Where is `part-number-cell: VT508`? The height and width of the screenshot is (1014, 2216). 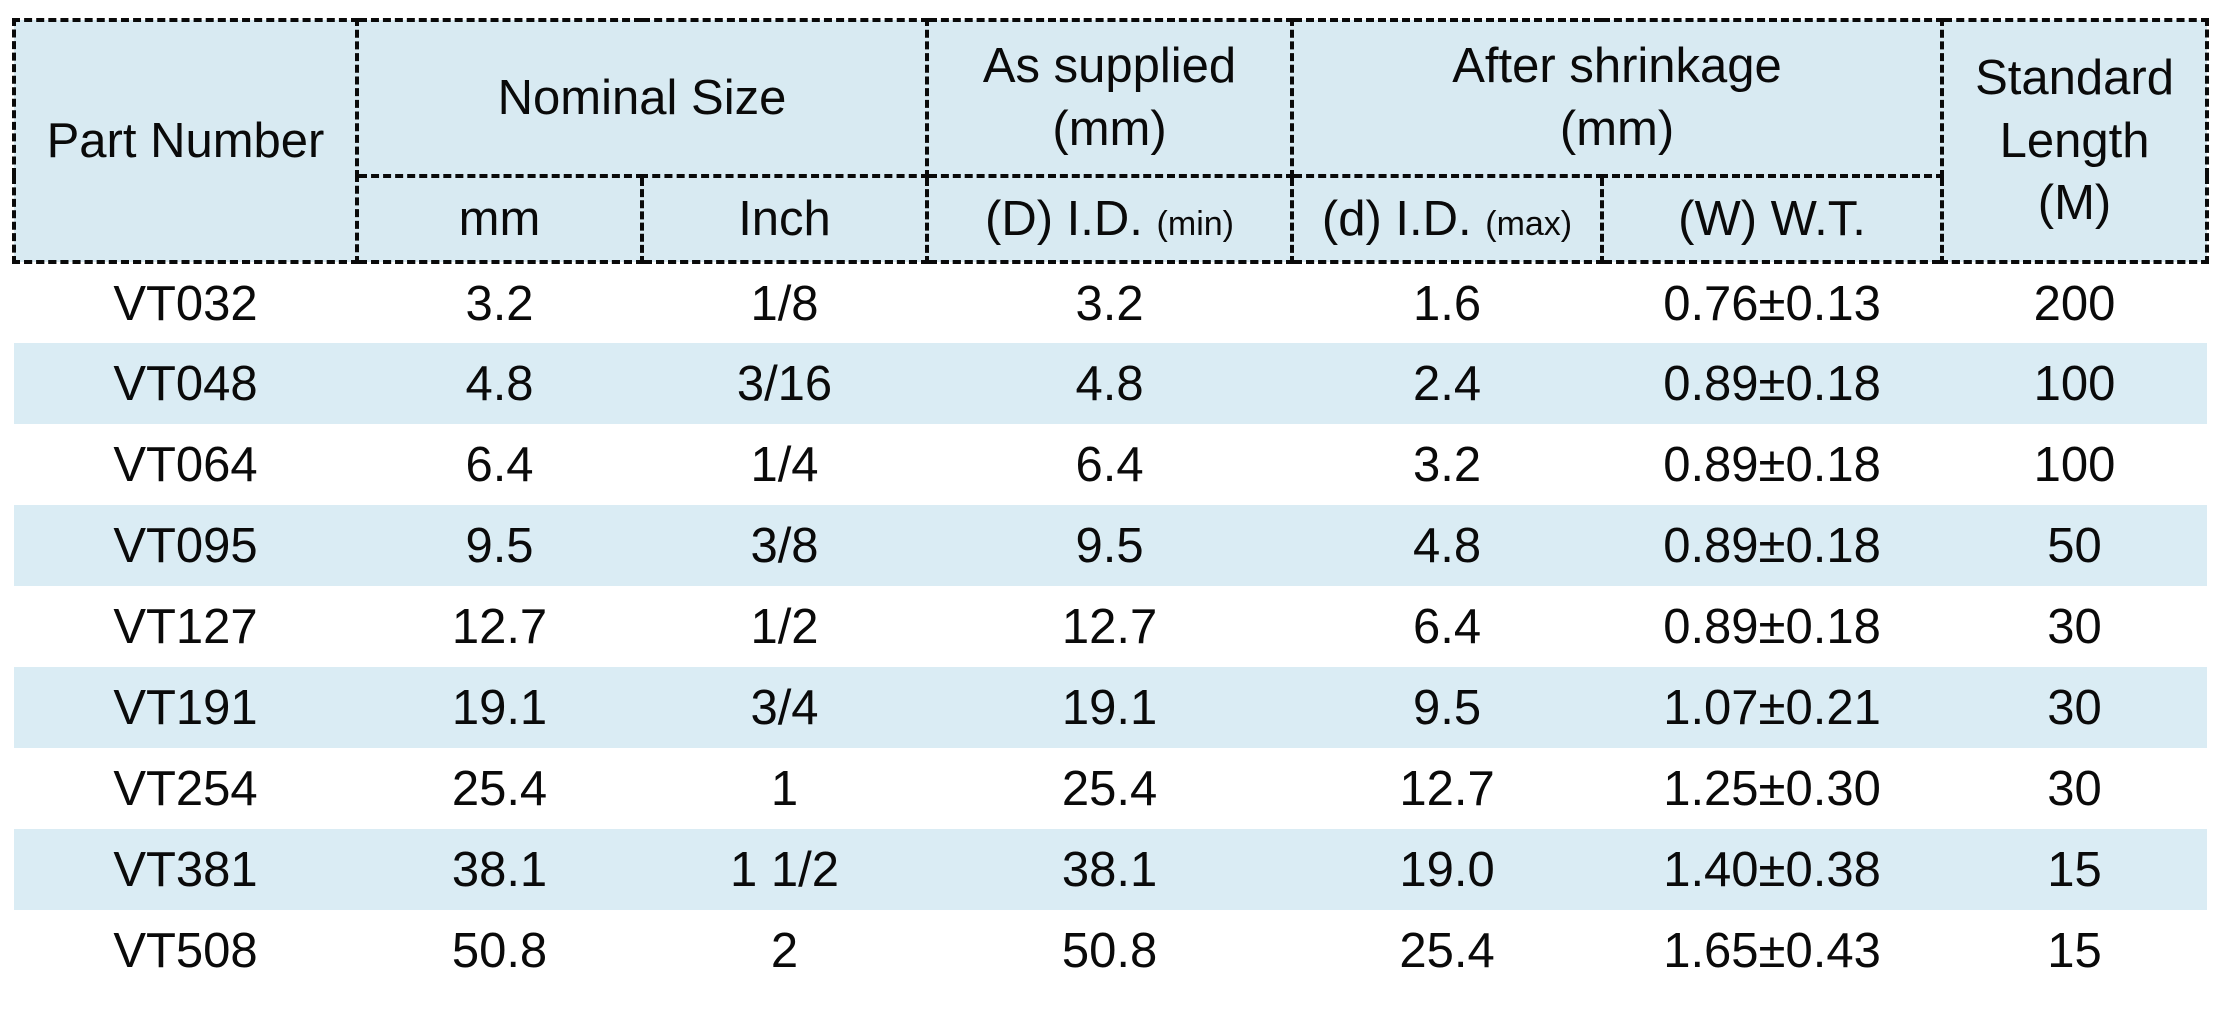
part-number-cell: VT508 is located at coordinates (185, 950).